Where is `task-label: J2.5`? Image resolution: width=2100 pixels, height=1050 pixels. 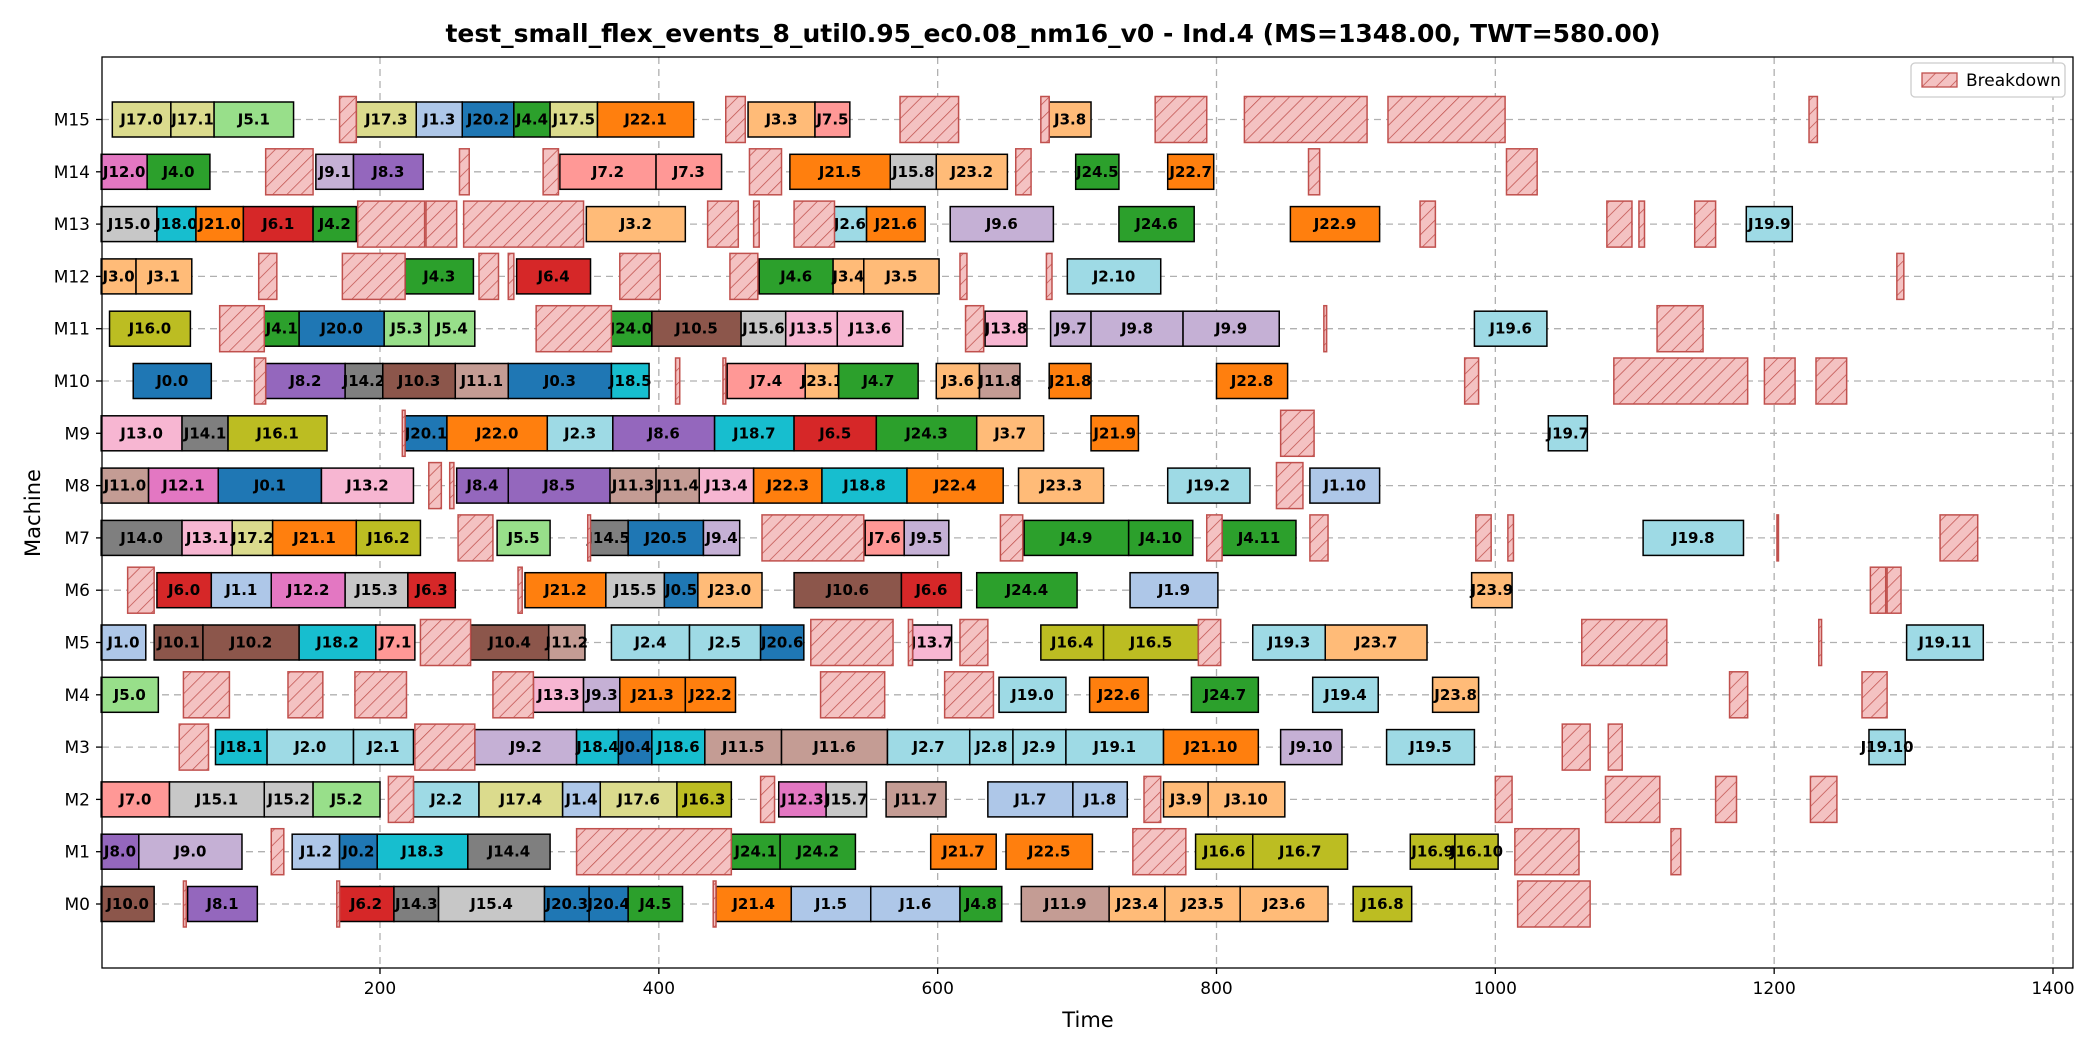 task-label: J2.5 is located at coordinates (724, 643).